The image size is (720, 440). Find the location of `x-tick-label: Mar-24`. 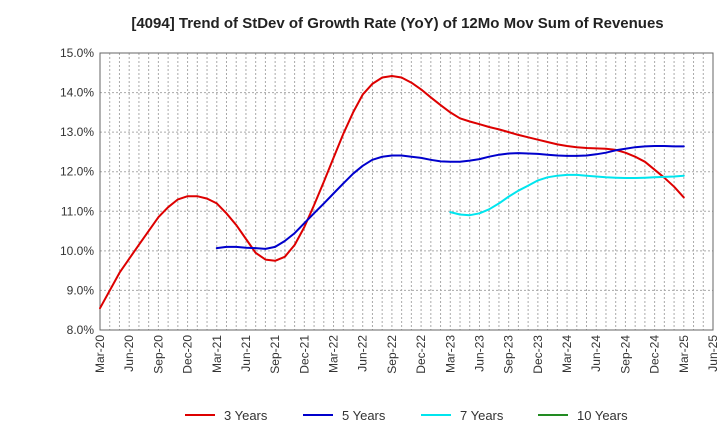

x-tick-label: Mar-24 is located at coordinates (567, 354).